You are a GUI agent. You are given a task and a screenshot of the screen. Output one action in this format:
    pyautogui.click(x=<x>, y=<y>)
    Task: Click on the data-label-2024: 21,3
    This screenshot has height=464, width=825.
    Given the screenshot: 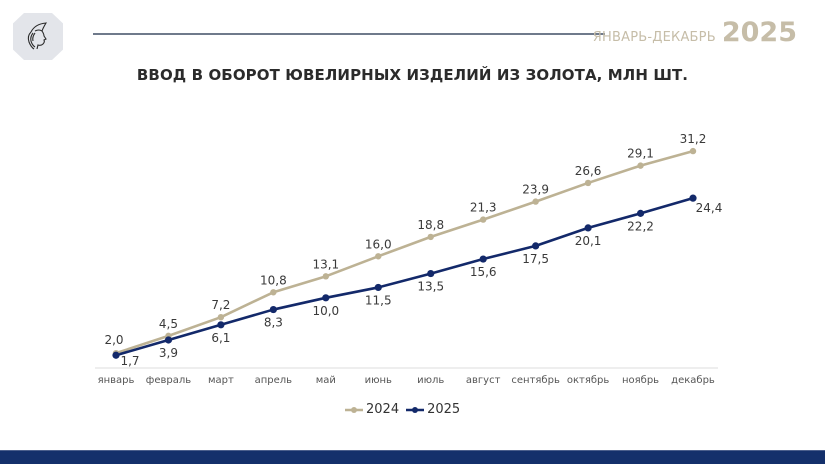 What is the action you would take?
    pyautogui.click(x=483, y=208)
    